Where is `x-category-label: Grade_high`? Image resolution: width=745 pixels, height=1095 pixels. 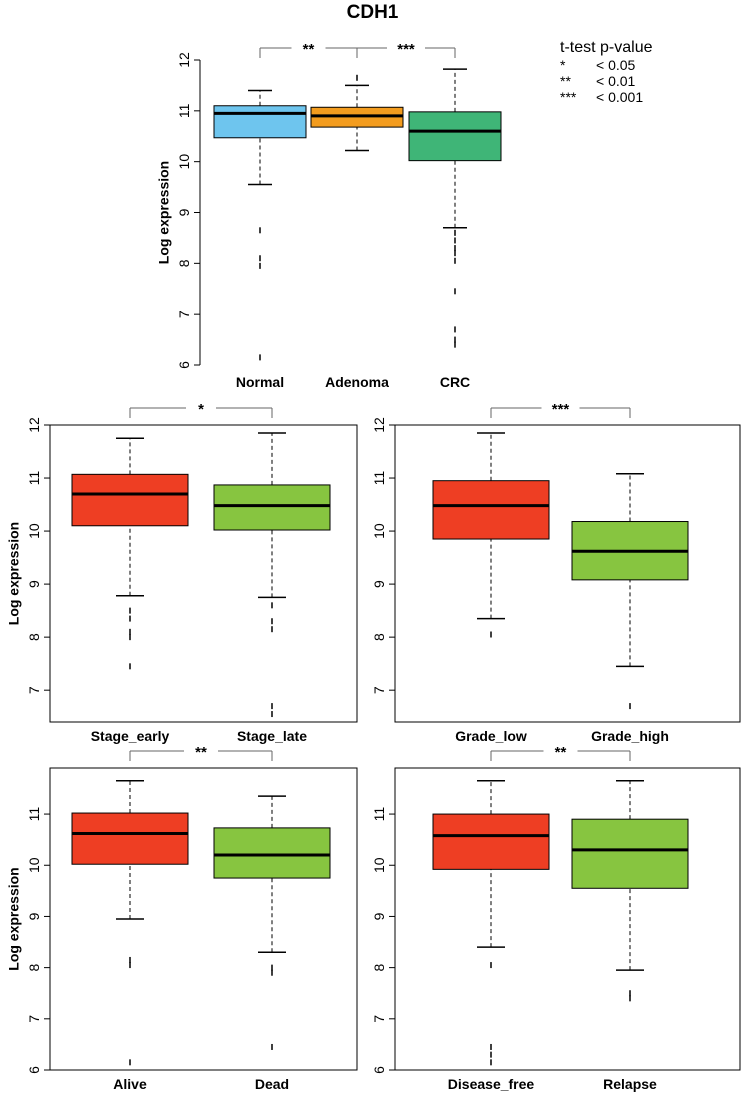
x-category-label: Grade_high is located at coordinates (630, 736).